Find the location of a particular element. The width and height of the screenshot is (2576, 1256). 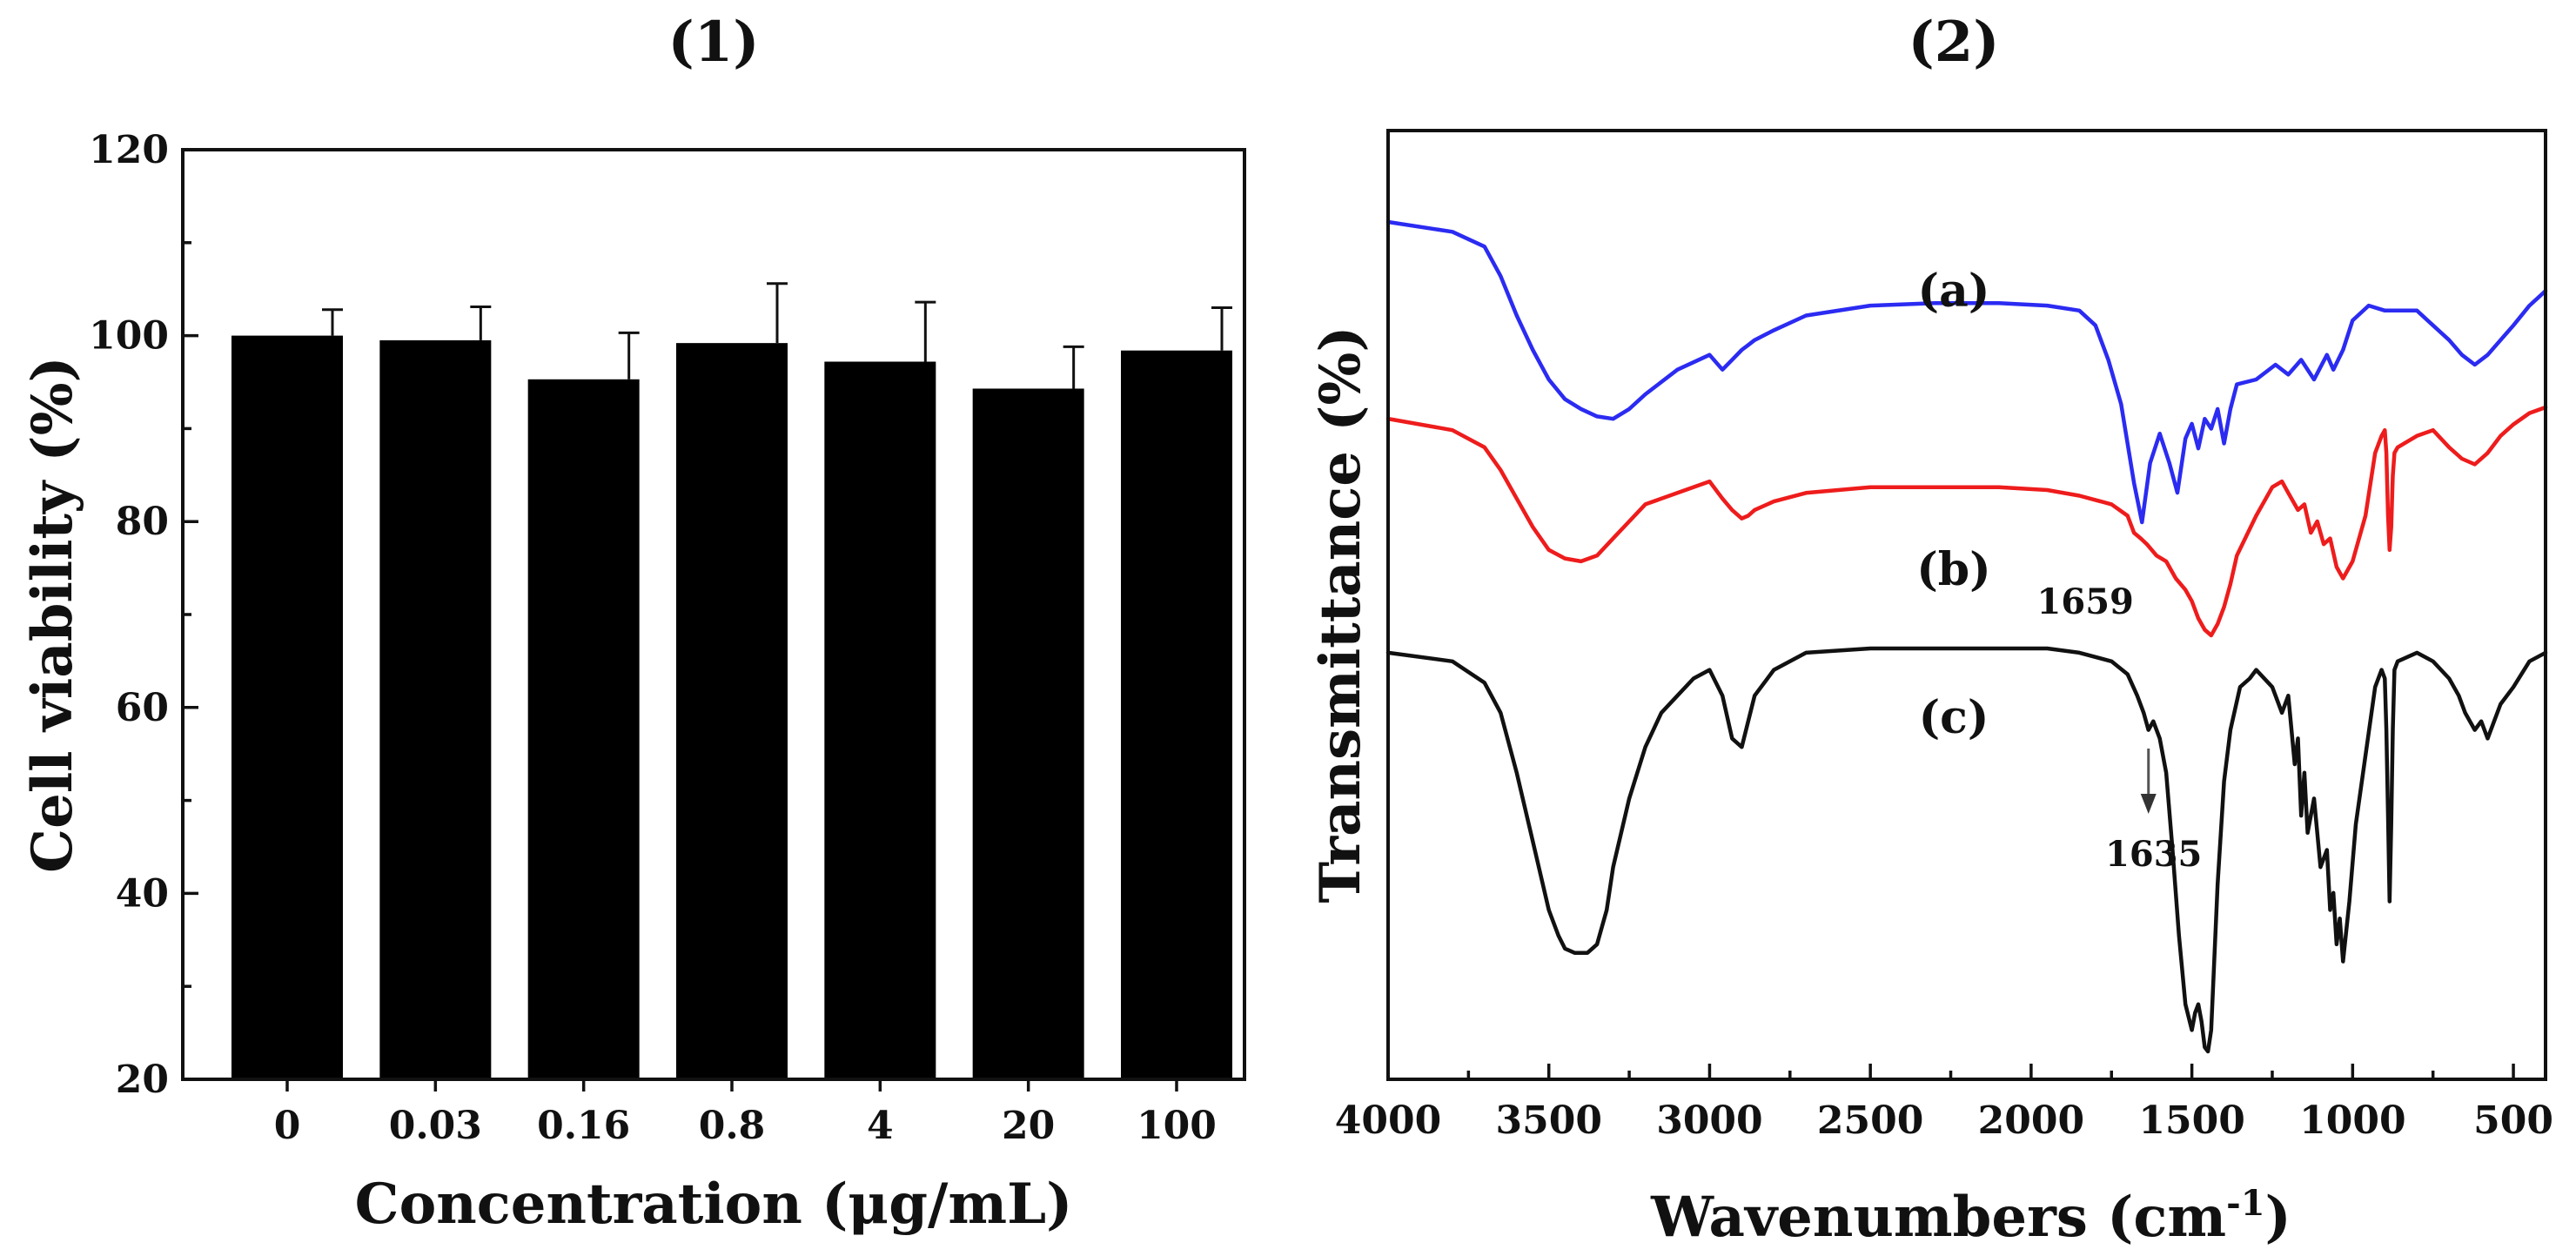

error-bars-layer is located at coordinates (777, 335).